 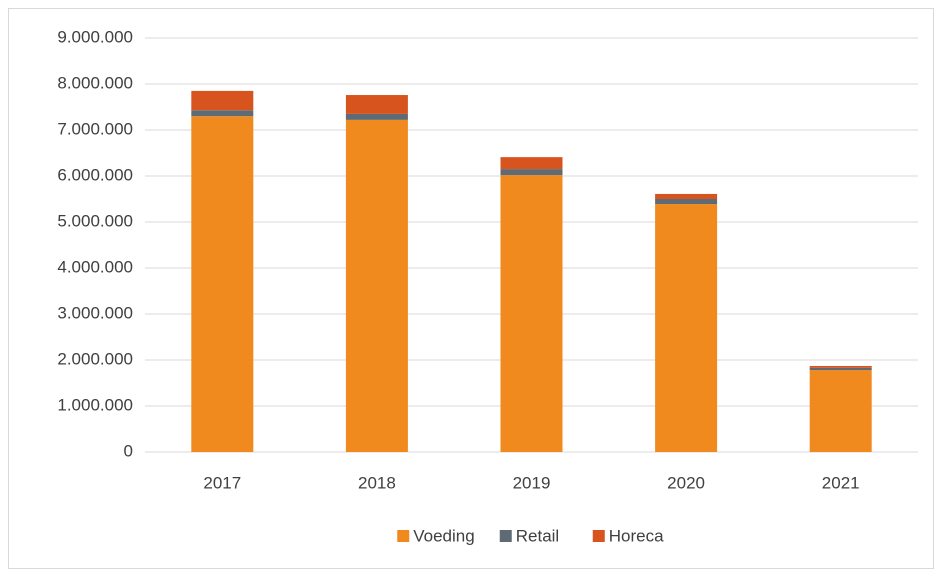 I want to click on x-tick-label: 2017, so click(x=222, y=482).